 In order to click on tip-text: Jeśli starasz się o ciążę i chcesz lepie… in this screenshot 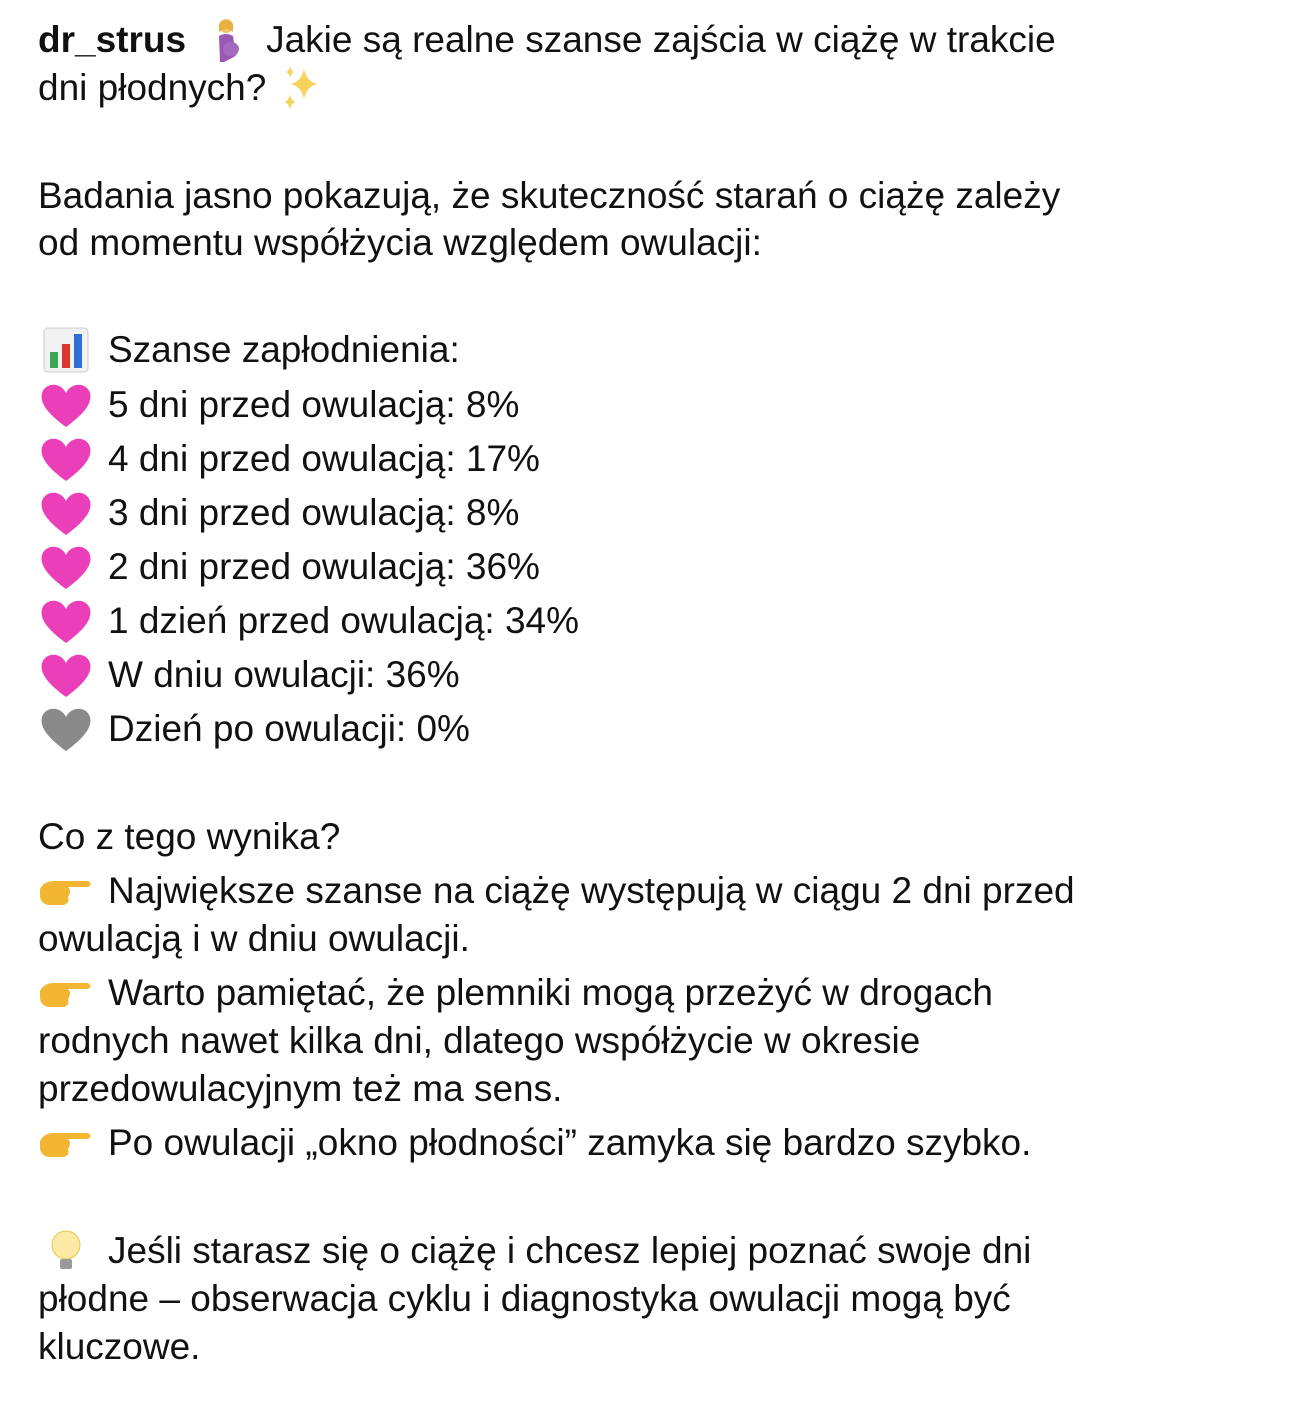, I will do `click(570, 1250)`.